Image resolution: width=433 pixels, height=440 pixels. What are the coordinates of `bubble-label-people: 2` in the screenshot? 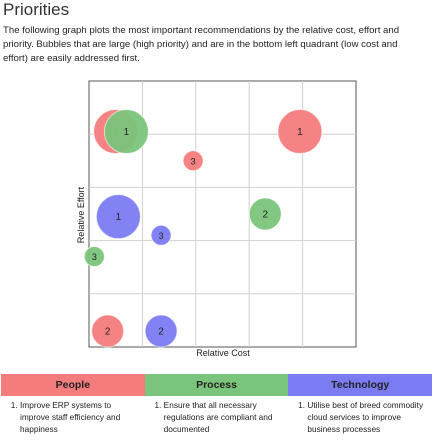 It's located at (108, 332).